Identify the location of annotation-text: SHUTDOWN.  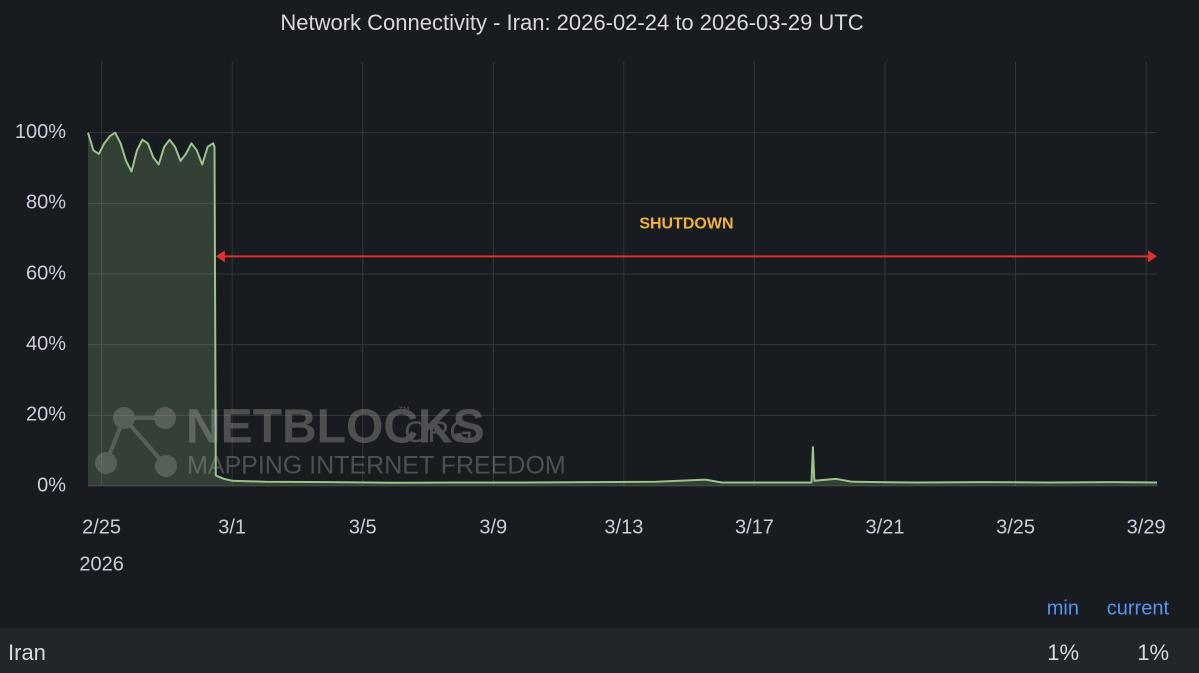
(686, 224).